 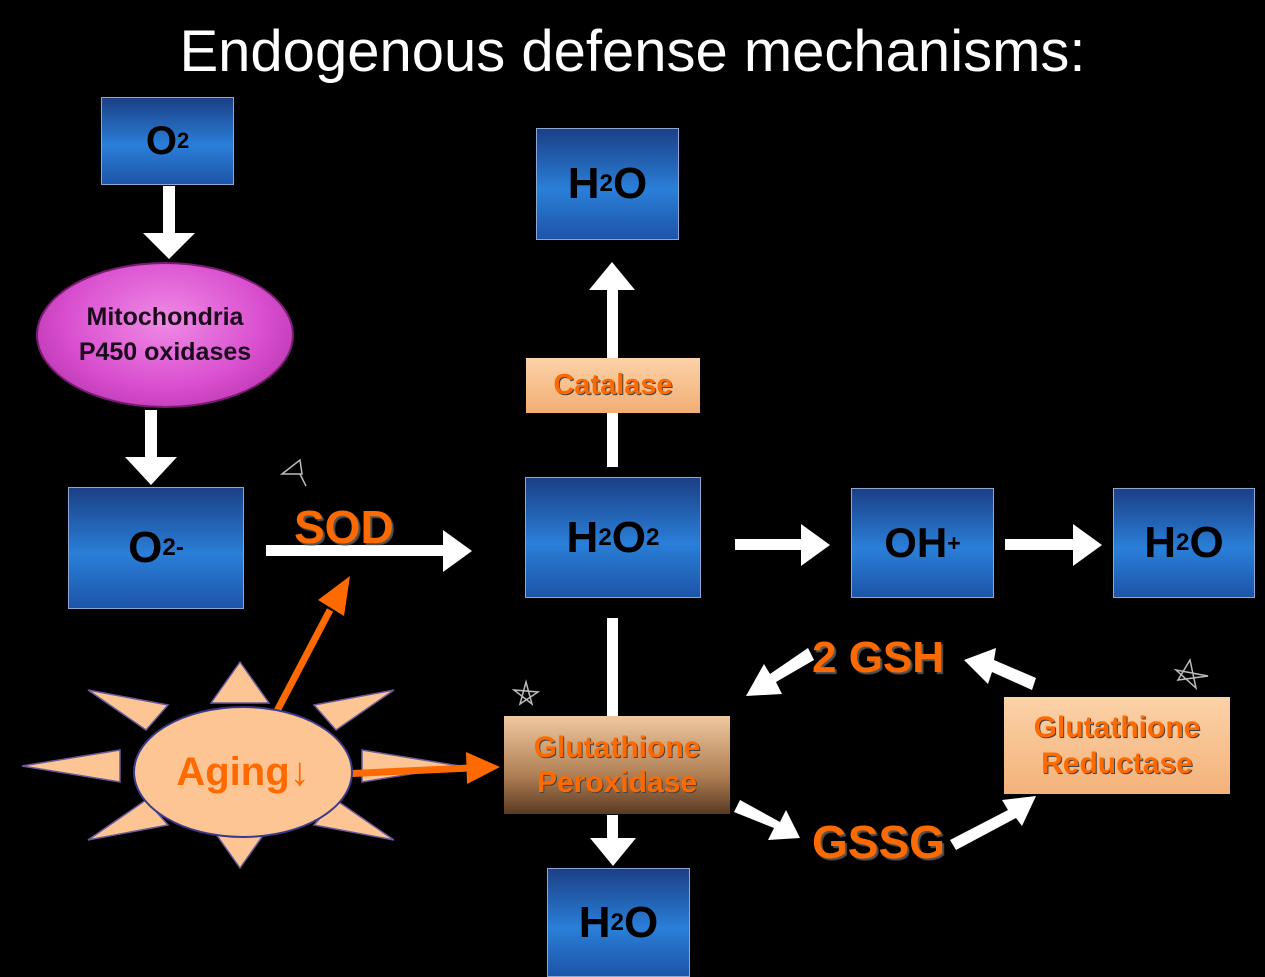 What do you see at coordinates (1117, 728) in the screenshot?
I see `gr-label-line1: Glutathione` at bounding box center [1117, 728].